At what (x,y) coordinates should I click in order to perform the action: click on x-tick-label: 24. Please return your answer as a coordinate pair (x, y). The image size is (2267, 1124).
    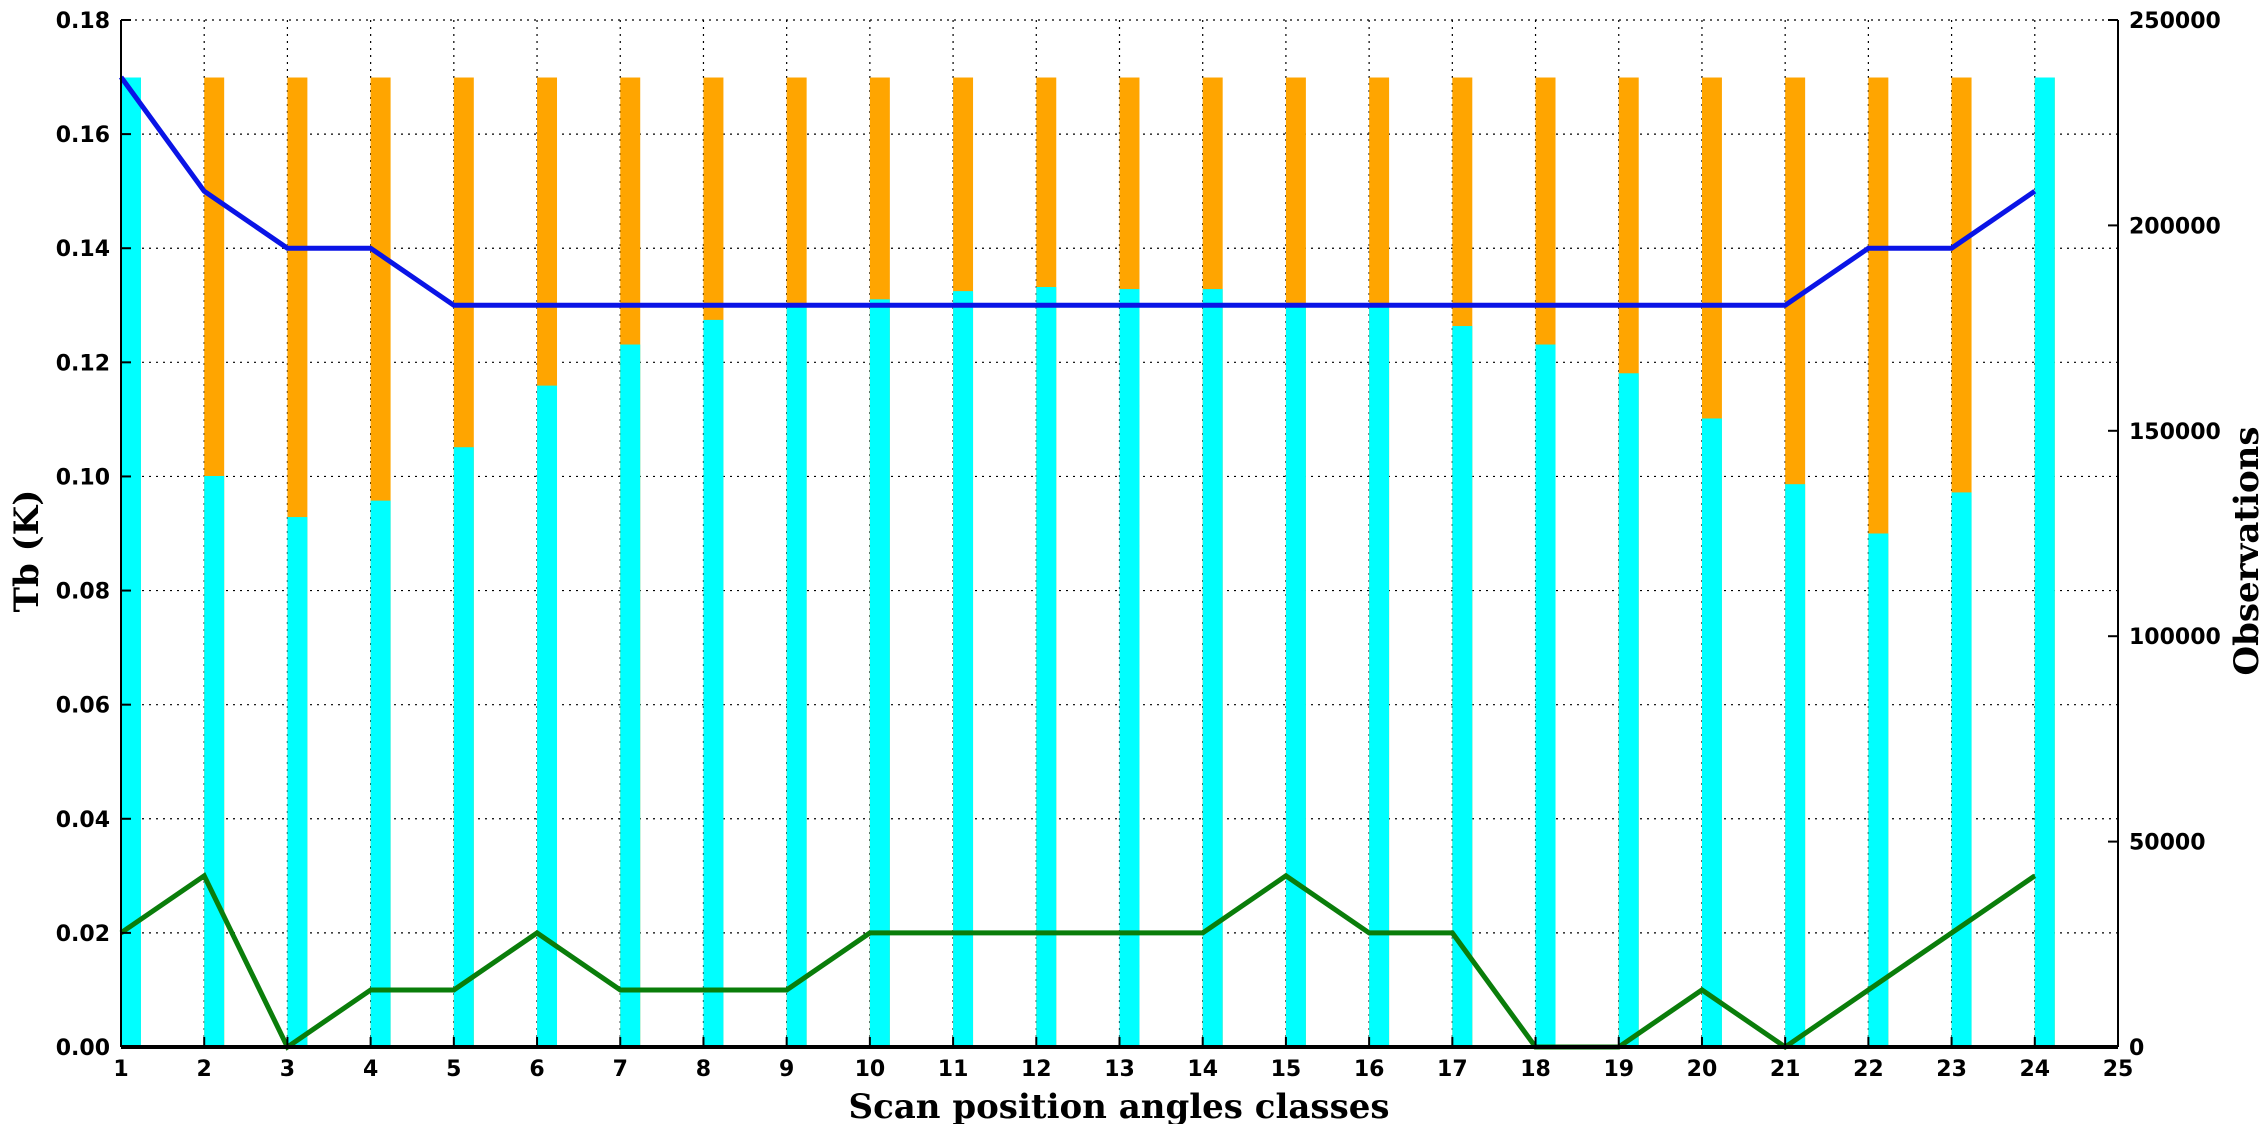
    Looking at the image, I should click on (2034, 1069).